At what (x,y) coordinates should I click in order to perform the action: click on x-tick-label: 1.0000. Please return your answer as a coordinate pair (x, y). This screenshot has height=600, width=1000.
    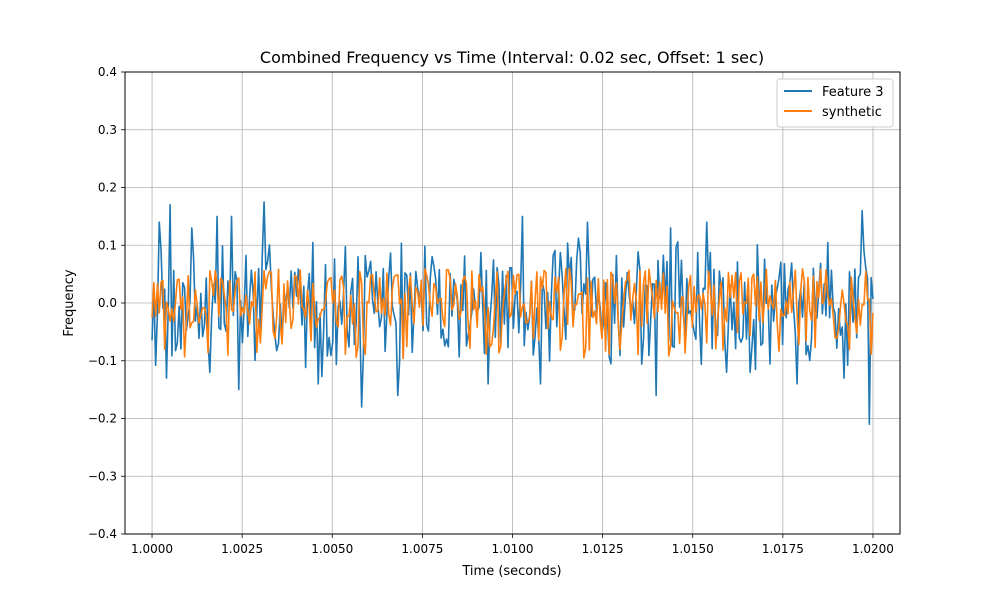
    Looking at the image, I should click on (152, 549).